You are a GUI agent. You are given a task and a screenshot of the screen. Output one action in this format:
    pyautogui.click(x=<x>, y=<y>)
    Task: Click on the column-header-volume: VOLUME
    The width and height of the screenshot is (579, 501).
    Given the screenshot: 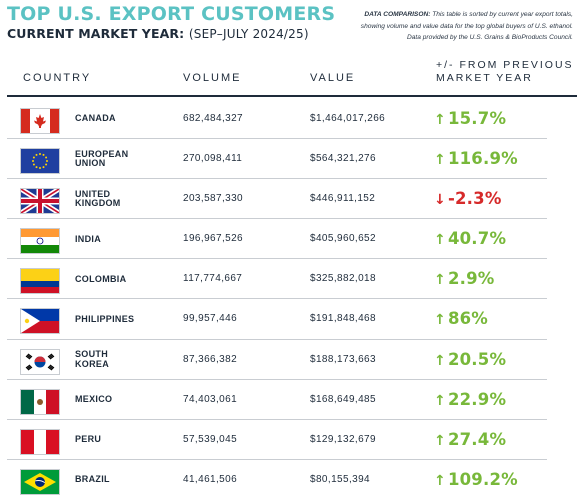 What is the action you would take?
    pyautogui.click(x=212, y=78)
    